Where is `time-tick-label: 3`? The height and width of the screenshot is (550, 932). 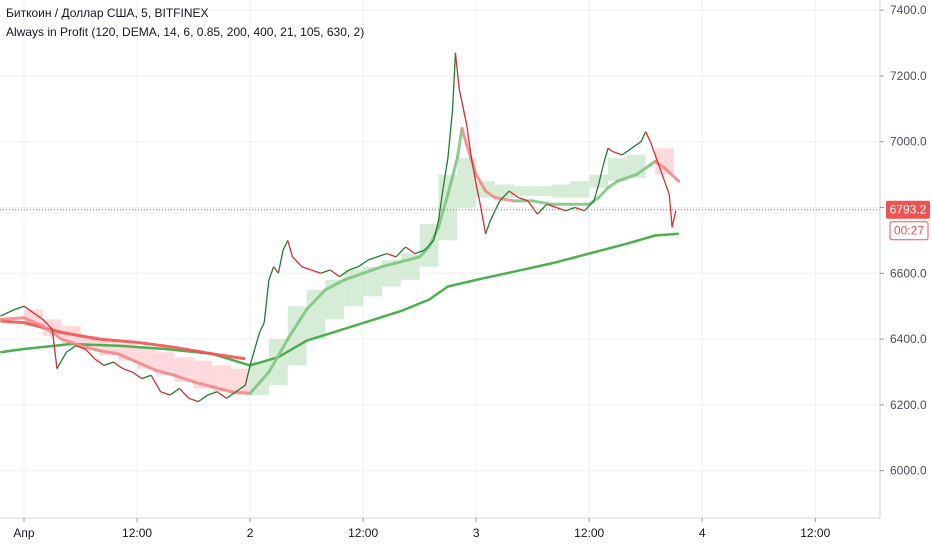
time-tick-label: 3 is located at coordinates (476, 533).